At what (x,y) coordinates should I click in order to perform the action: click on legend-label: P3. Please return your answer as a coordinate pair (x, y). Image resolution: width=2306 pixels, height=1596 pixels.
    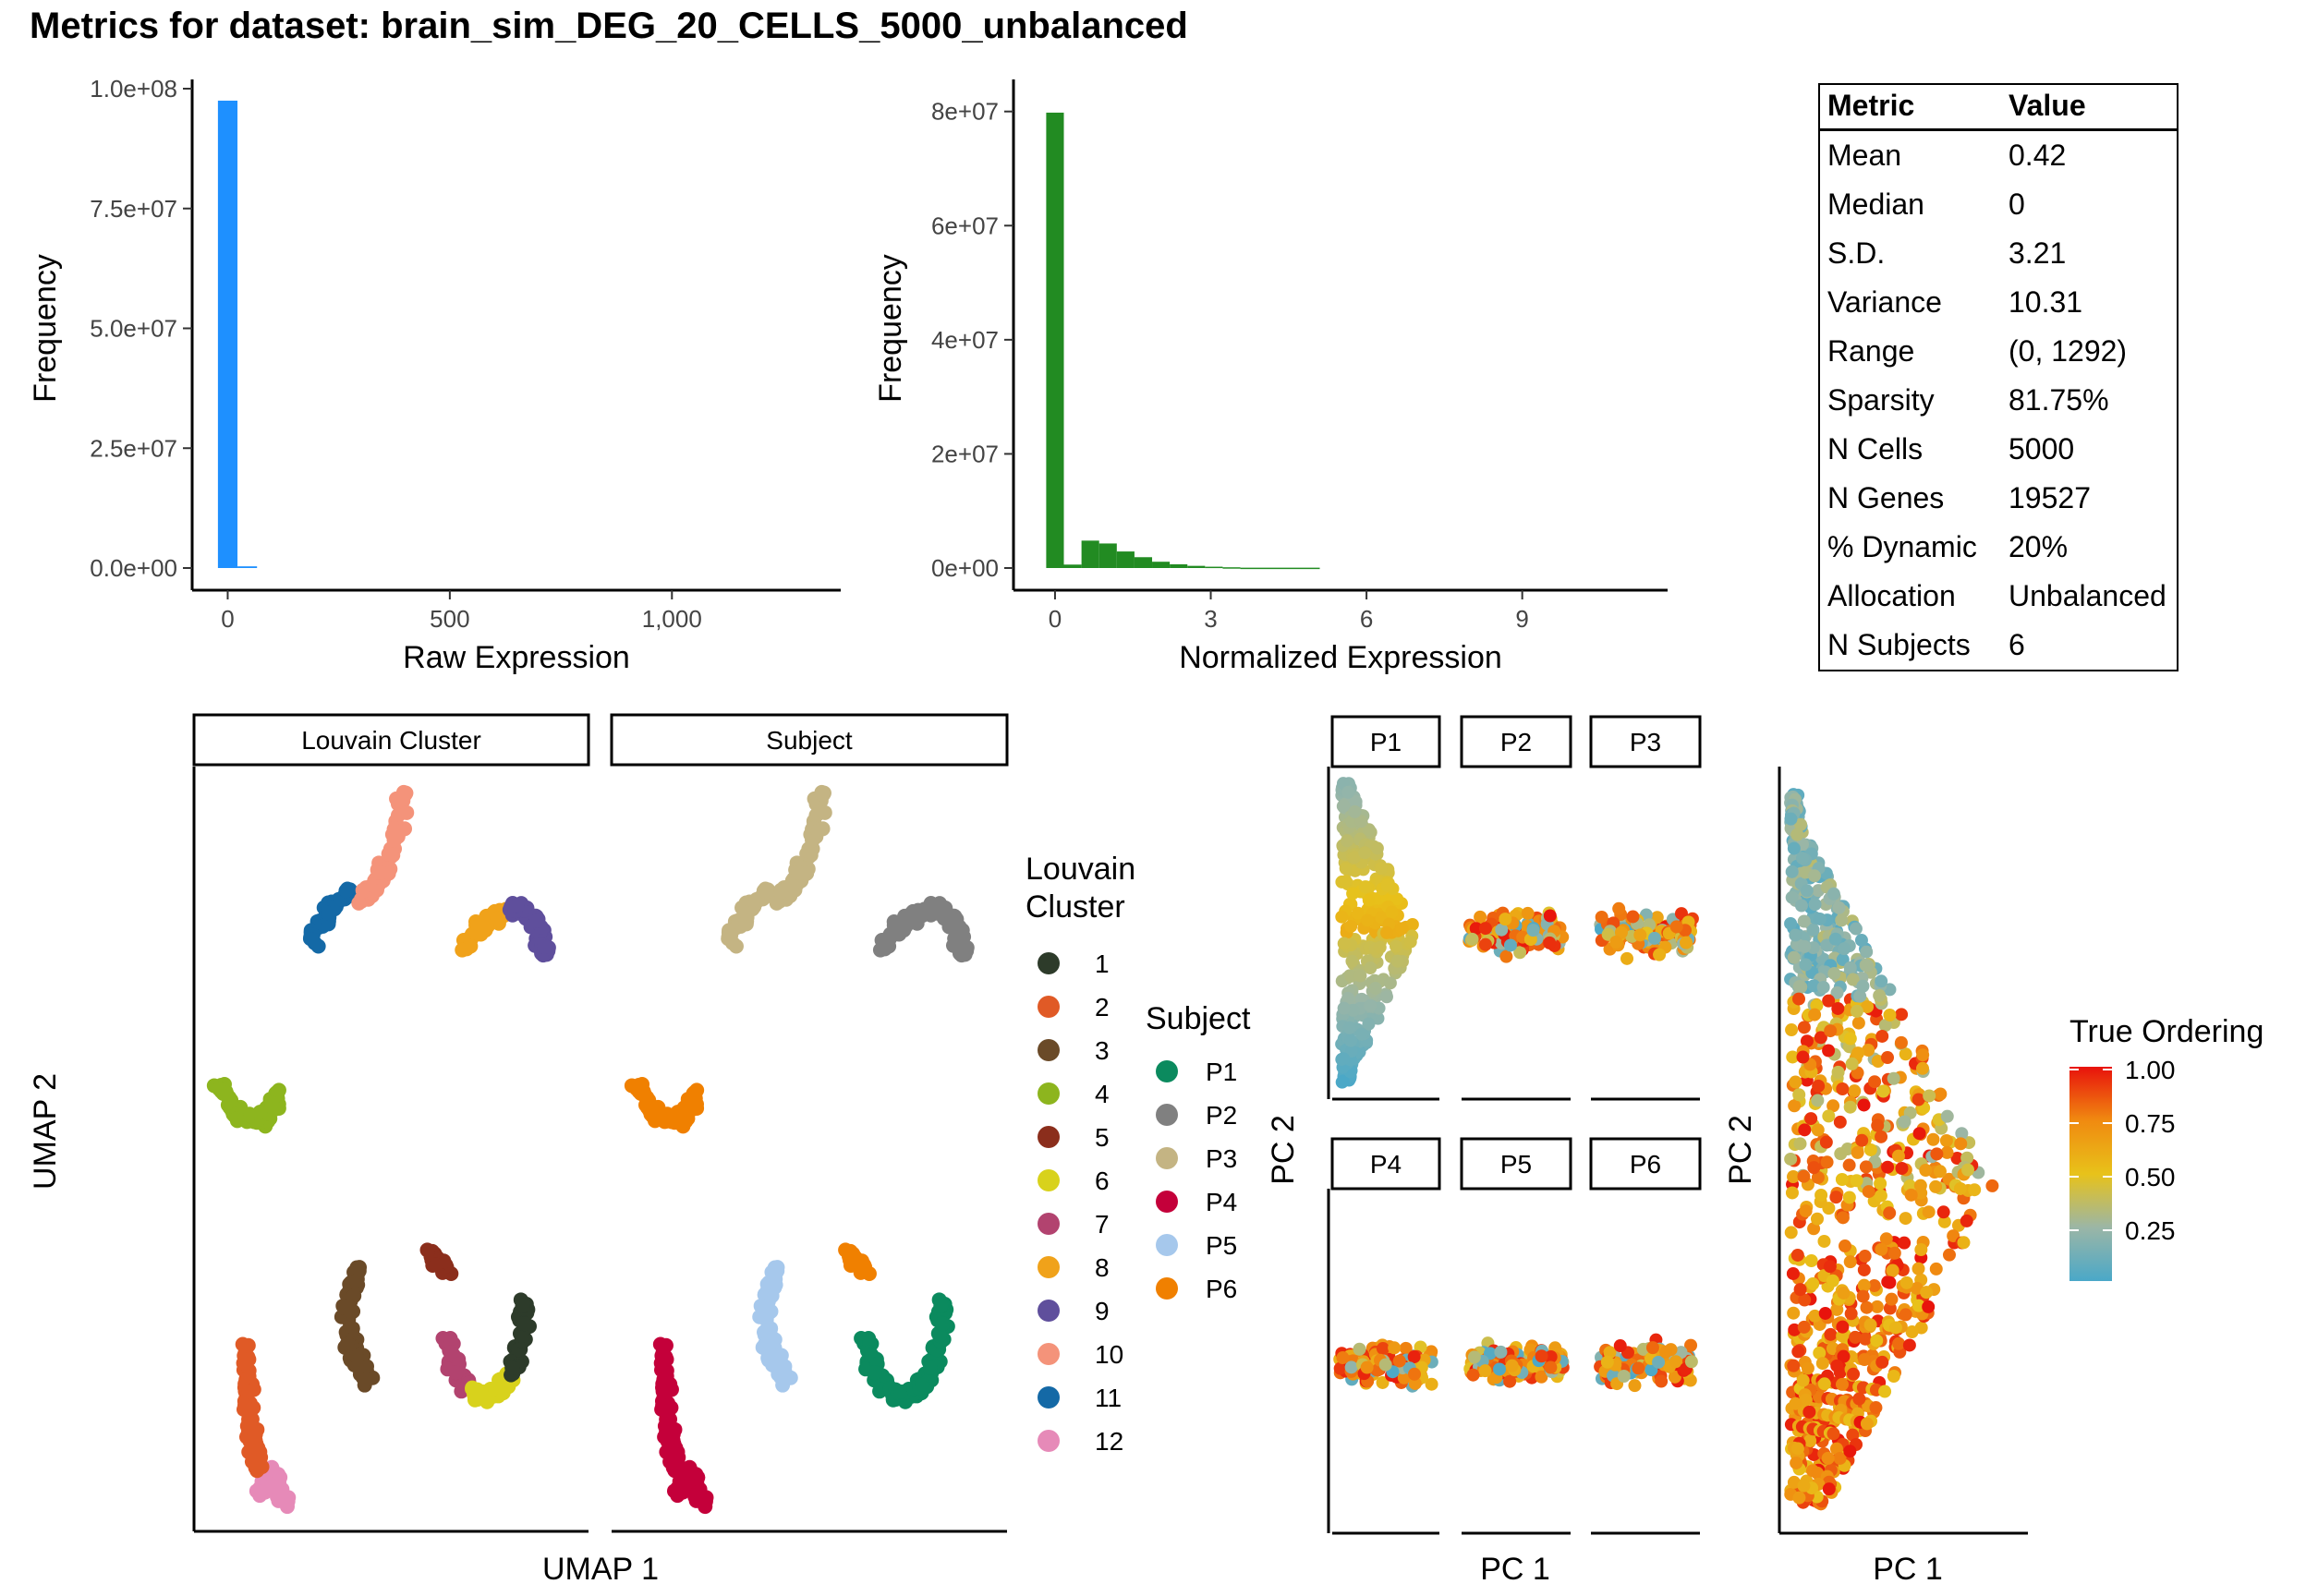
    Looking at the image, I should click on (1221, 1158).